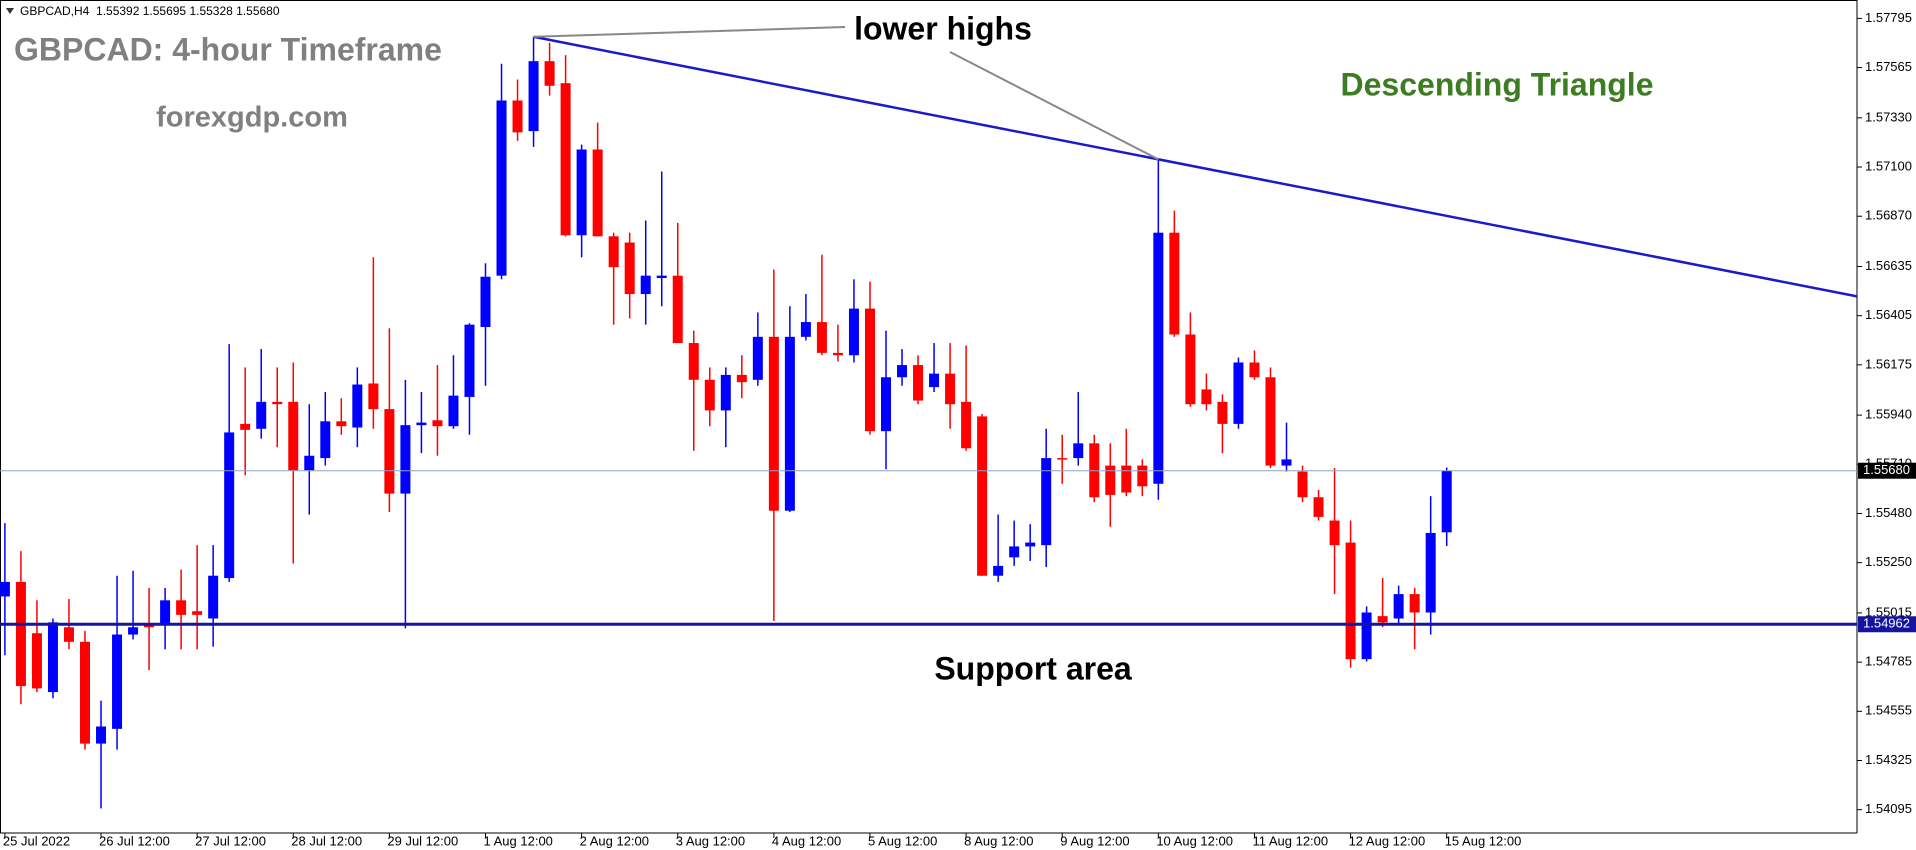 The height and width of the screenshot is (850, 1916). Describe the element at coordinates (943, 28) in the screenshot. I see `annotation: lower highs` at that location.